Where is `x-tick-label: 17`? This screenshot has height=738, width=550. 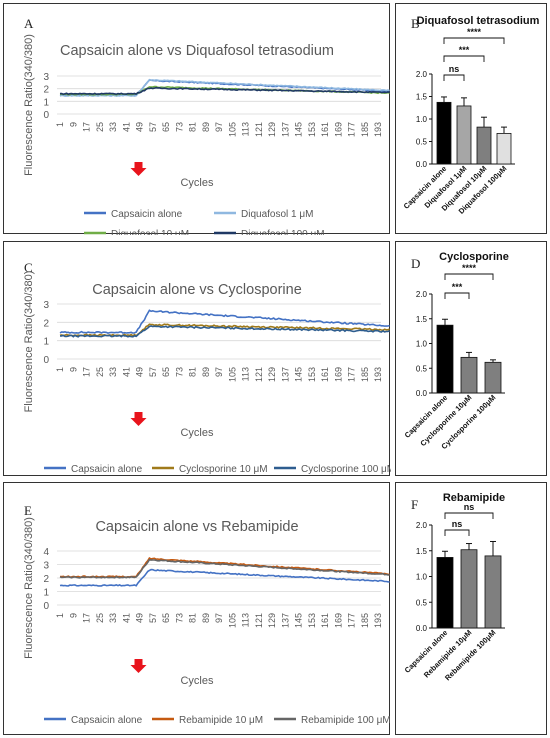
x-tick-label: 17 is located at coordinates (87, 127).